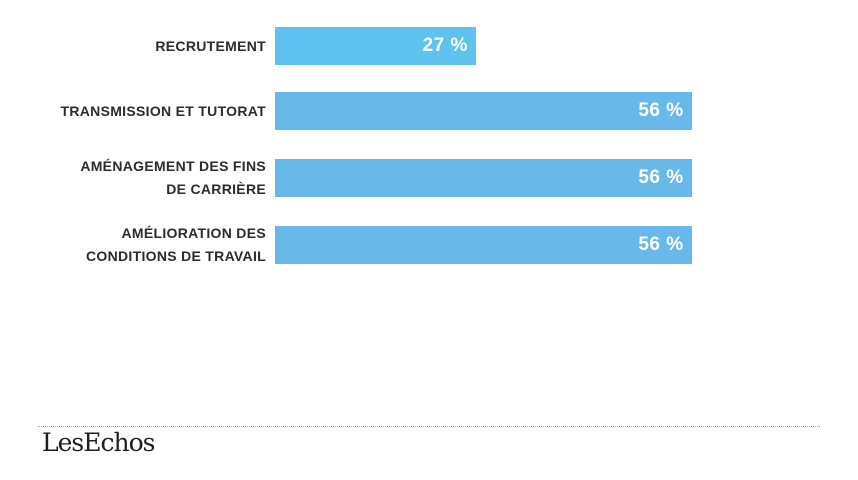 The width and height of the screenshot is (858, 480). What do you see at coordinates (175, 244) in the screenshot?
I see `category-label: AMÉLIORATION DES CONDITIONS DE TRAVAIL` at bounding box center [175, 244].